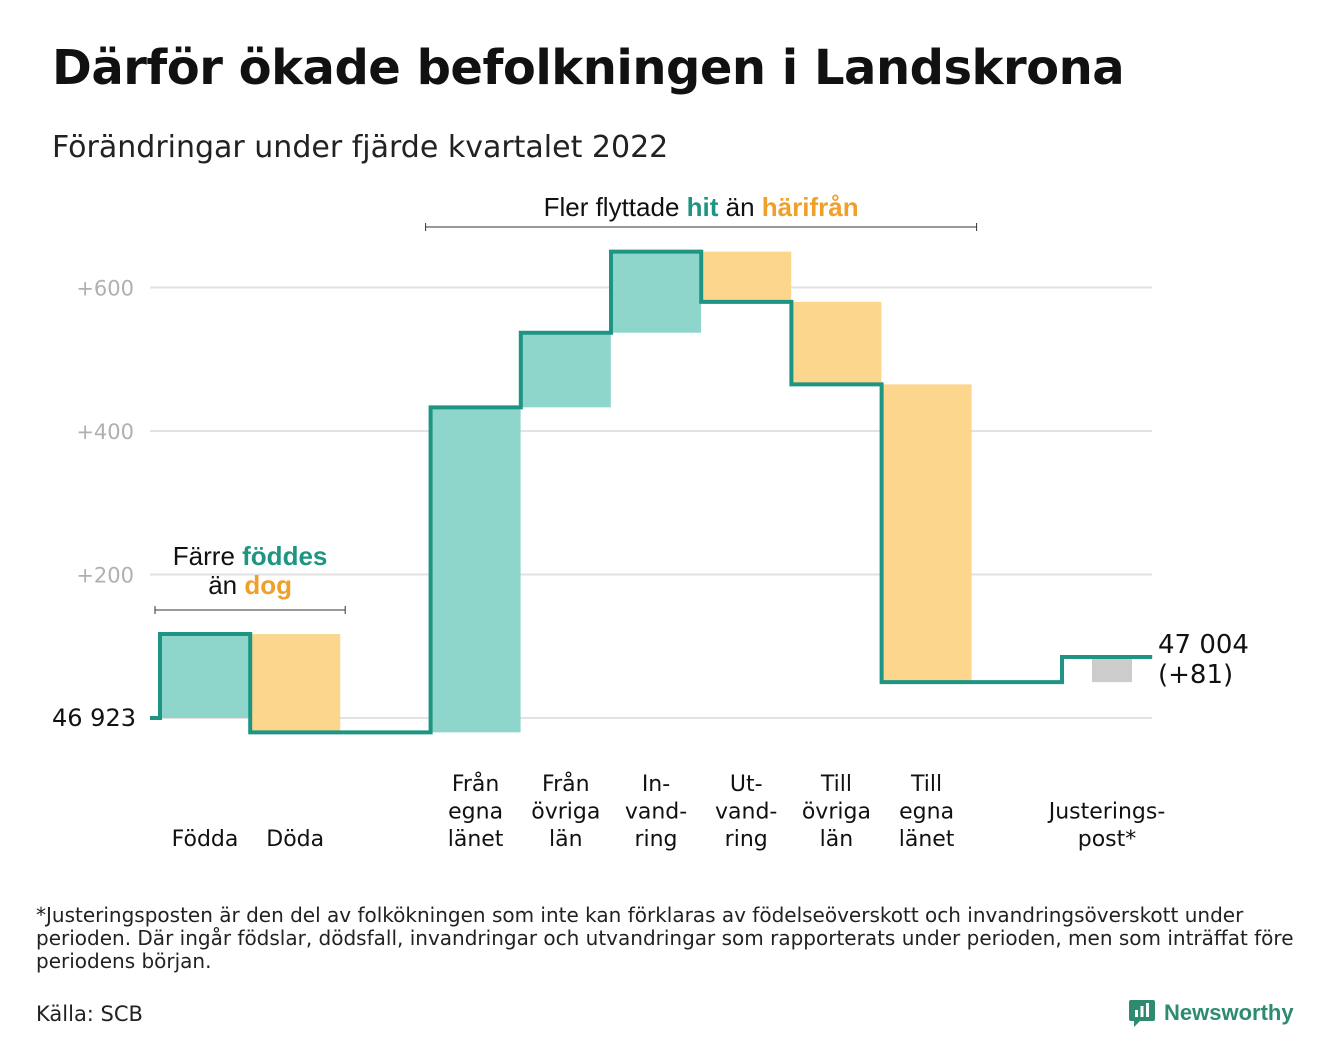  I want to click on annotation-part: Fler flyttade, so click(615, 207).